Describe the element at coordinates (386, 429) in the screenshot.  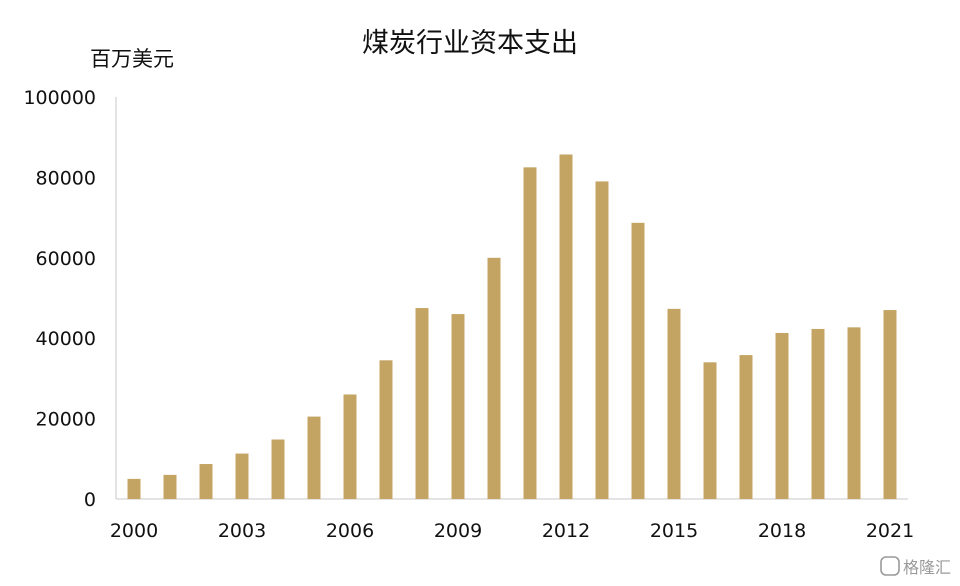
I see `bar-2007` at that location.